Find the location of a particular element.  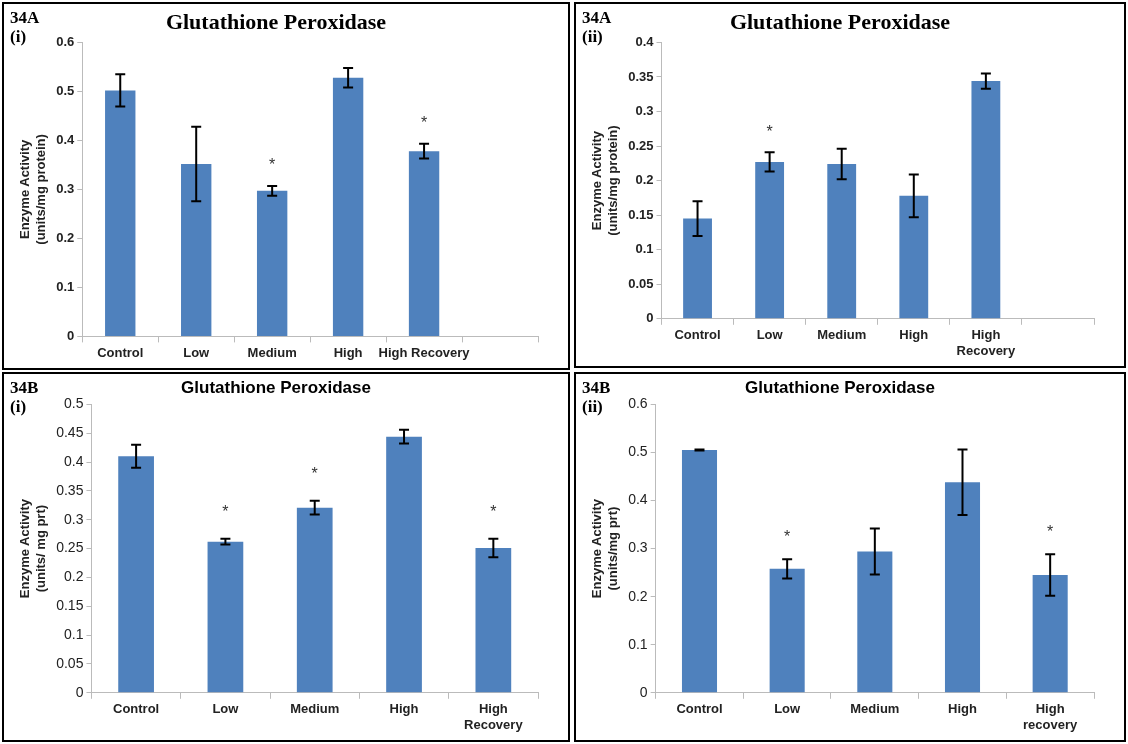

y-axis-title: Enzyme Activity (units/ mg prt) is located at coordinates (32, 548).